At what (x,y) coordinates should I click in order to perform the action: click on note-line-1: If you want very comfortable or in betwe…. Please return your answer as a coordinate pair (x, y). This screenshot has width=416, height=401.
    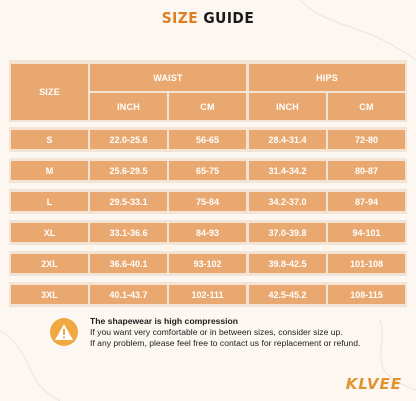
    Looking at the image, I should click on (216, 332).